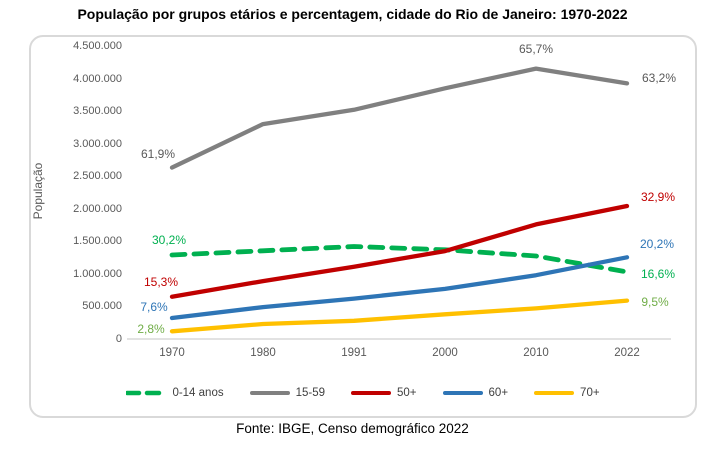 This screenshot has width=705, height=449. What do you see at coordinates (658, 274) in the screenshot?
I see `data-label: 16,6%` at bounding box center [658, 274].